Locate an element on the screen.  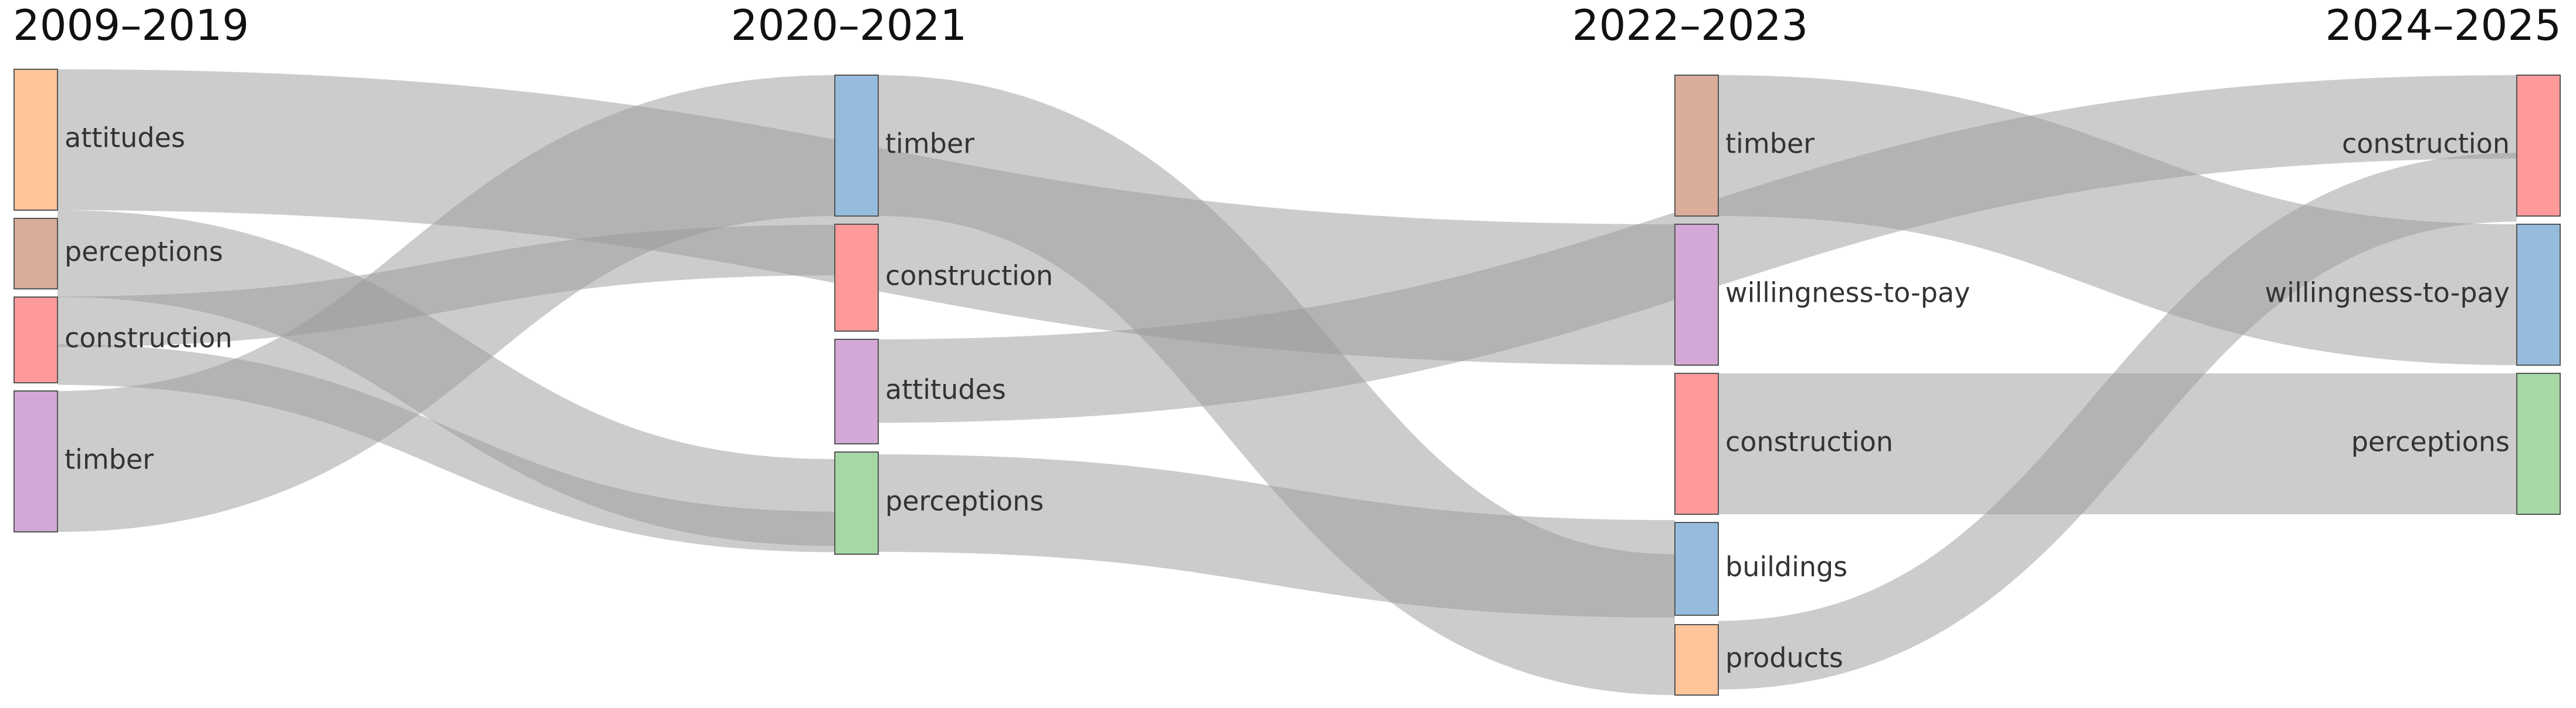
node-label-c0-construction: construction is located at coordinates (148, 338).